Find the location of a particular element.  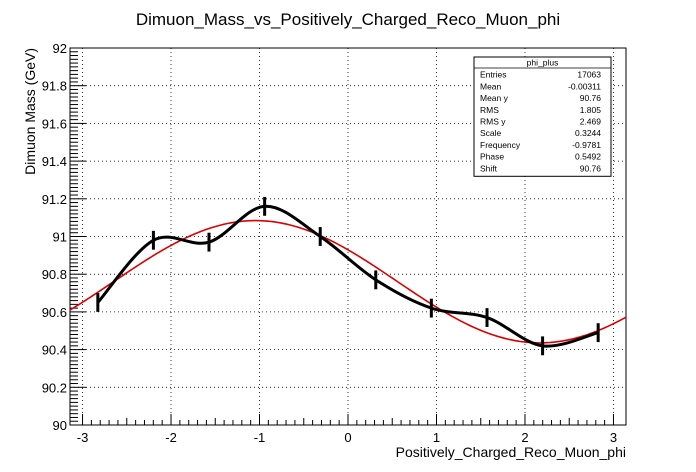

y-tick-label: 90 is located at coordinates (60, 425).